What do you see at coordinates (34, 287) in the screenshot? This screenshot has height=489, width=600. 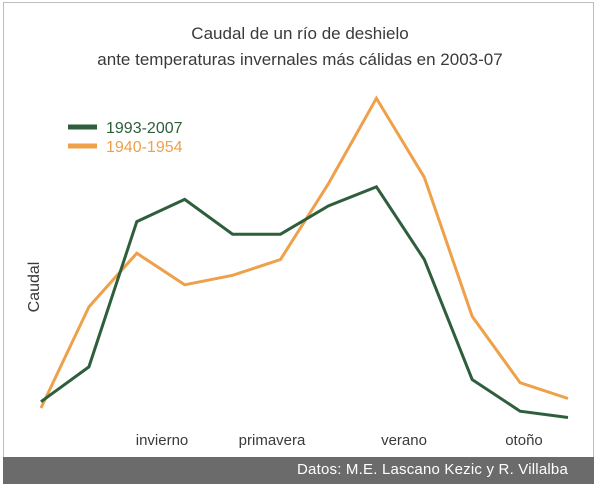 I see `y-axis-label: Caudal` at bounding box center [34, 287].